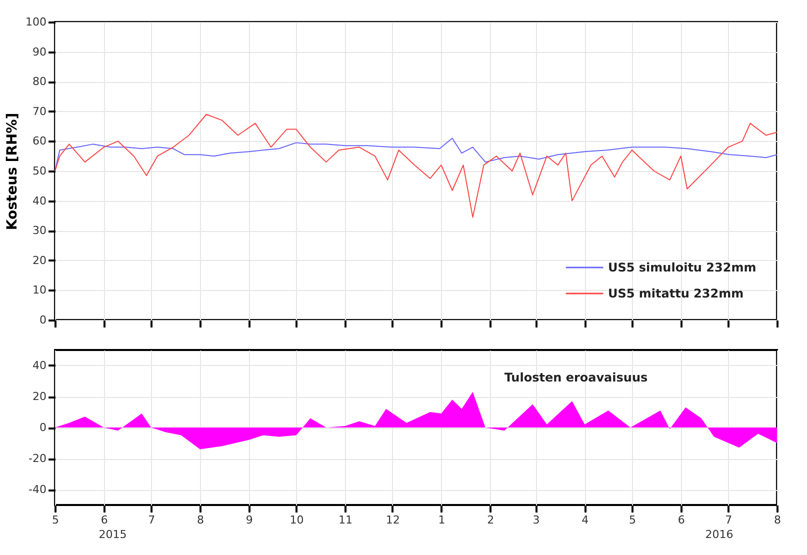  Describe the element at coordinates (37, 489) in the screenshot. I see `y-tick-label: -40` at that location.